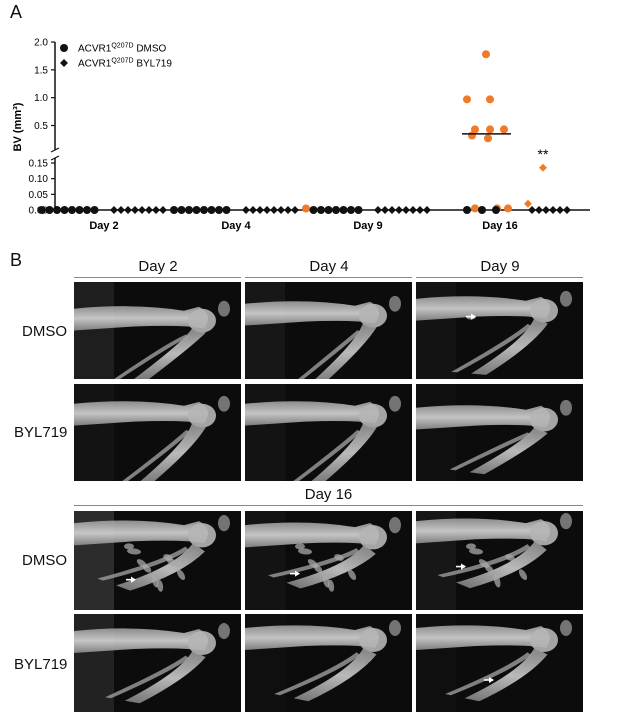 The height and width of the screenshot is (713, 617). What do you see at coordinates (125, 64) in the screenshot?
I see `legend-label-byl719: ACVR1Q207D BYL719` at bounding box center [125, 64].